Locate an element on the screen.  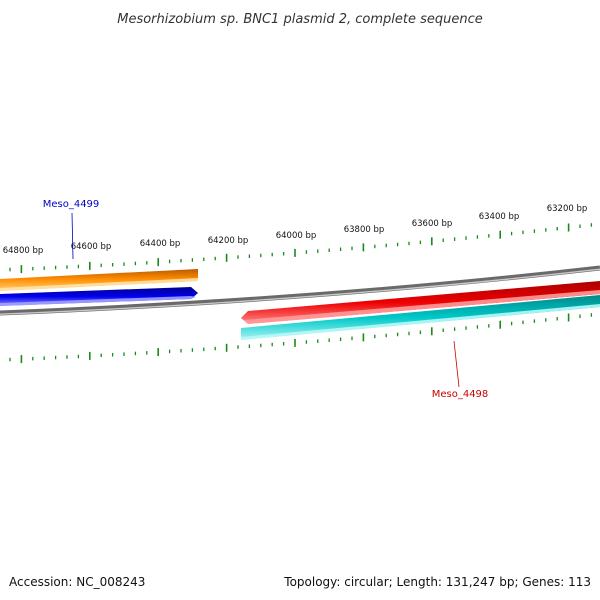
tick-label-64600: 64600 bp is located at coordinates (91, 247).